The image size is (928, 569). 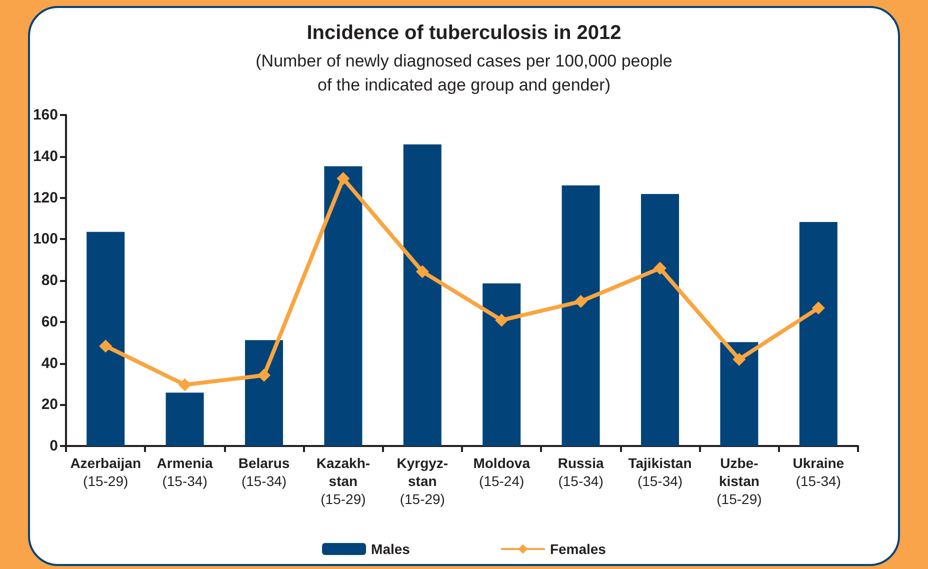 I want to click on legend-label: Males, so click(x=390, y=549).